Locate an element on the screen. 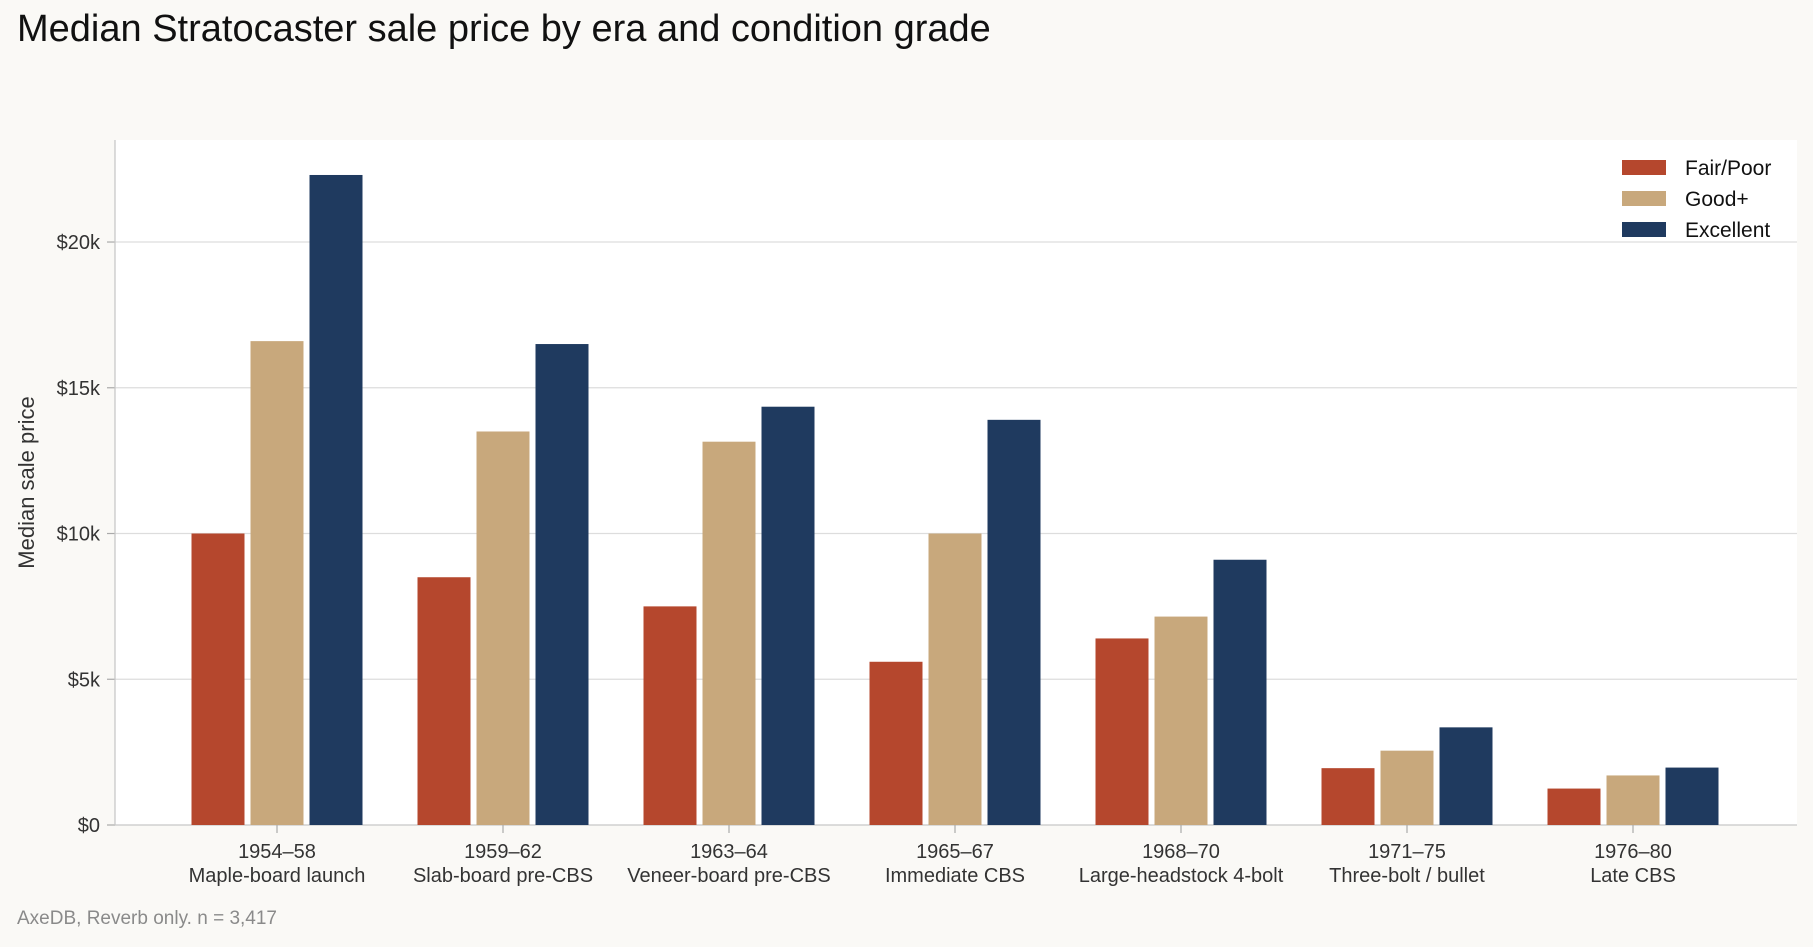 The image size is (1813, 947). x-tick-label: 1954–58 is located at coordinates (277, 852).